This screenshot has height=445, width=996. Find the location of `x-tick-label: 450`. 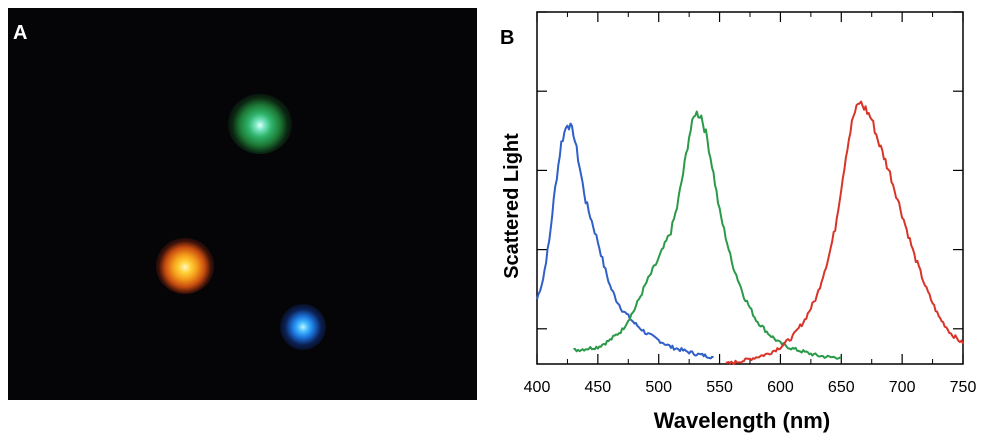

x-tick-label: 450 is located at coordinates (598, 387).